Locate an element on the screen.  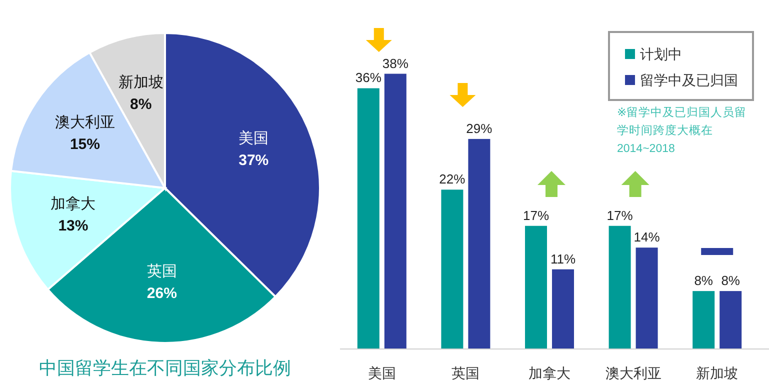
data-label: 11% is located at coordinates (563, 258).